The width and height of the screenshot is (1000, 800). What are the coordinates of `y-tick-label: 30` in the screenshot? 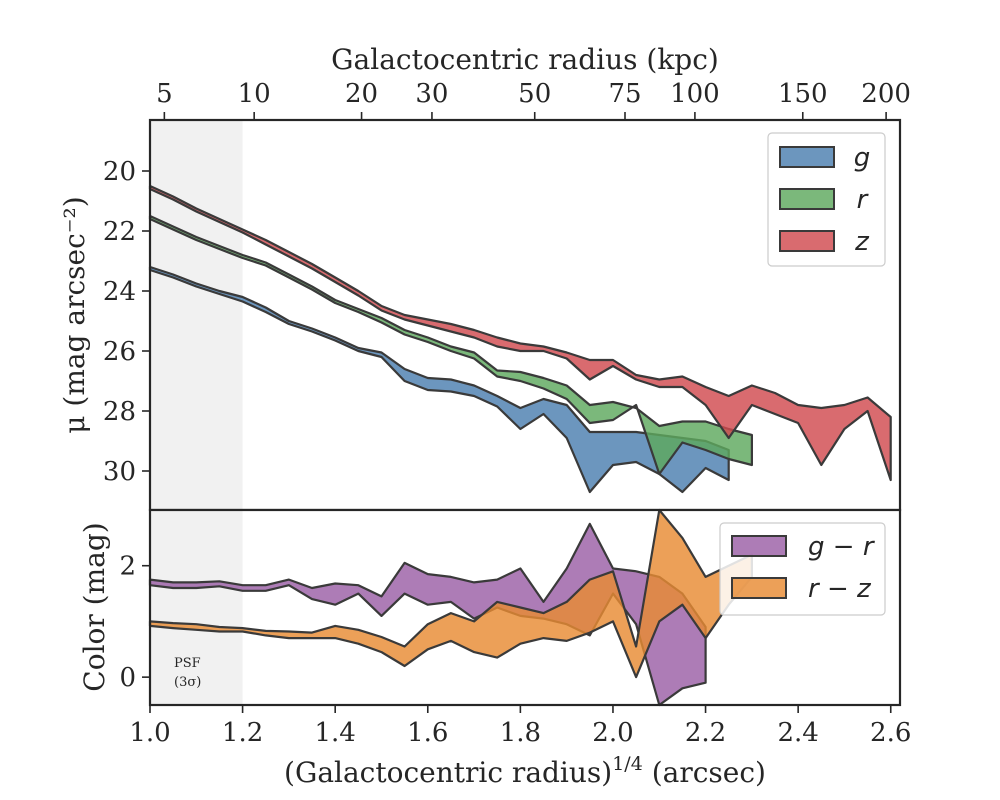 It's located at (119, 472).